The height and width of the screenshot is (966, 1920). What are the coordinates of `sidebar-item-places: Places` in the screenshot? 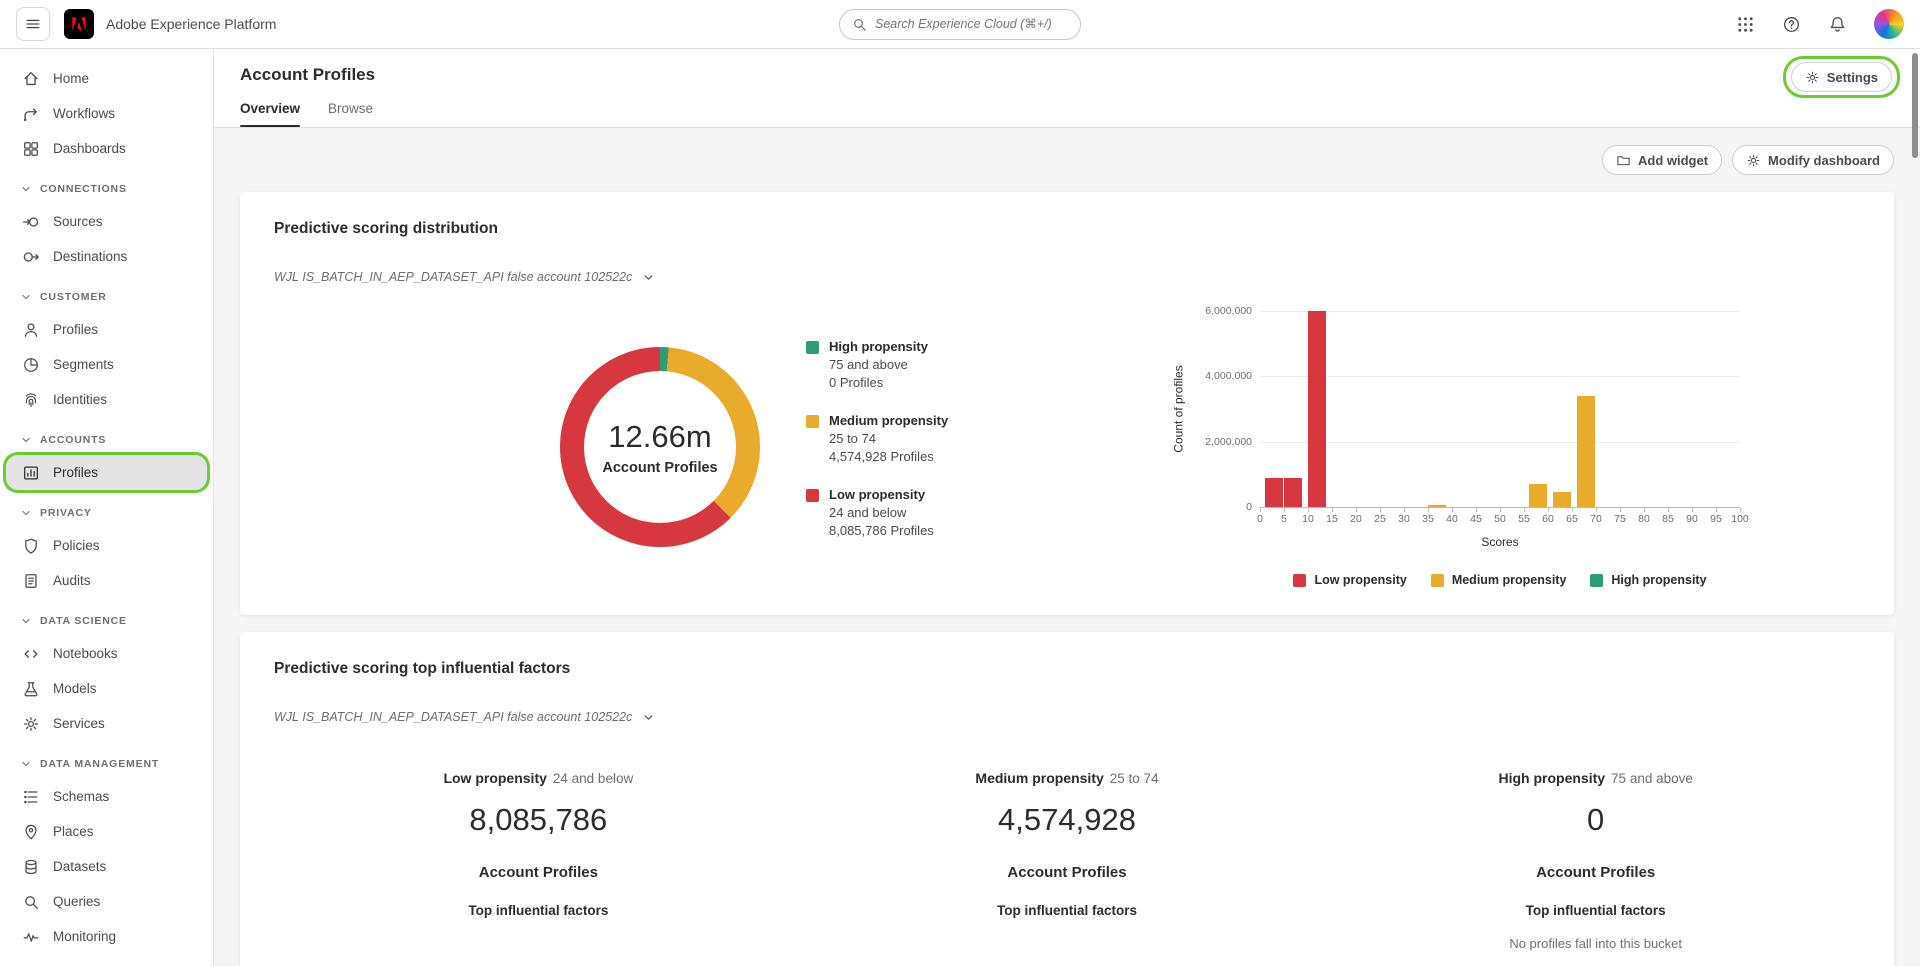 It's located at (106, 831).